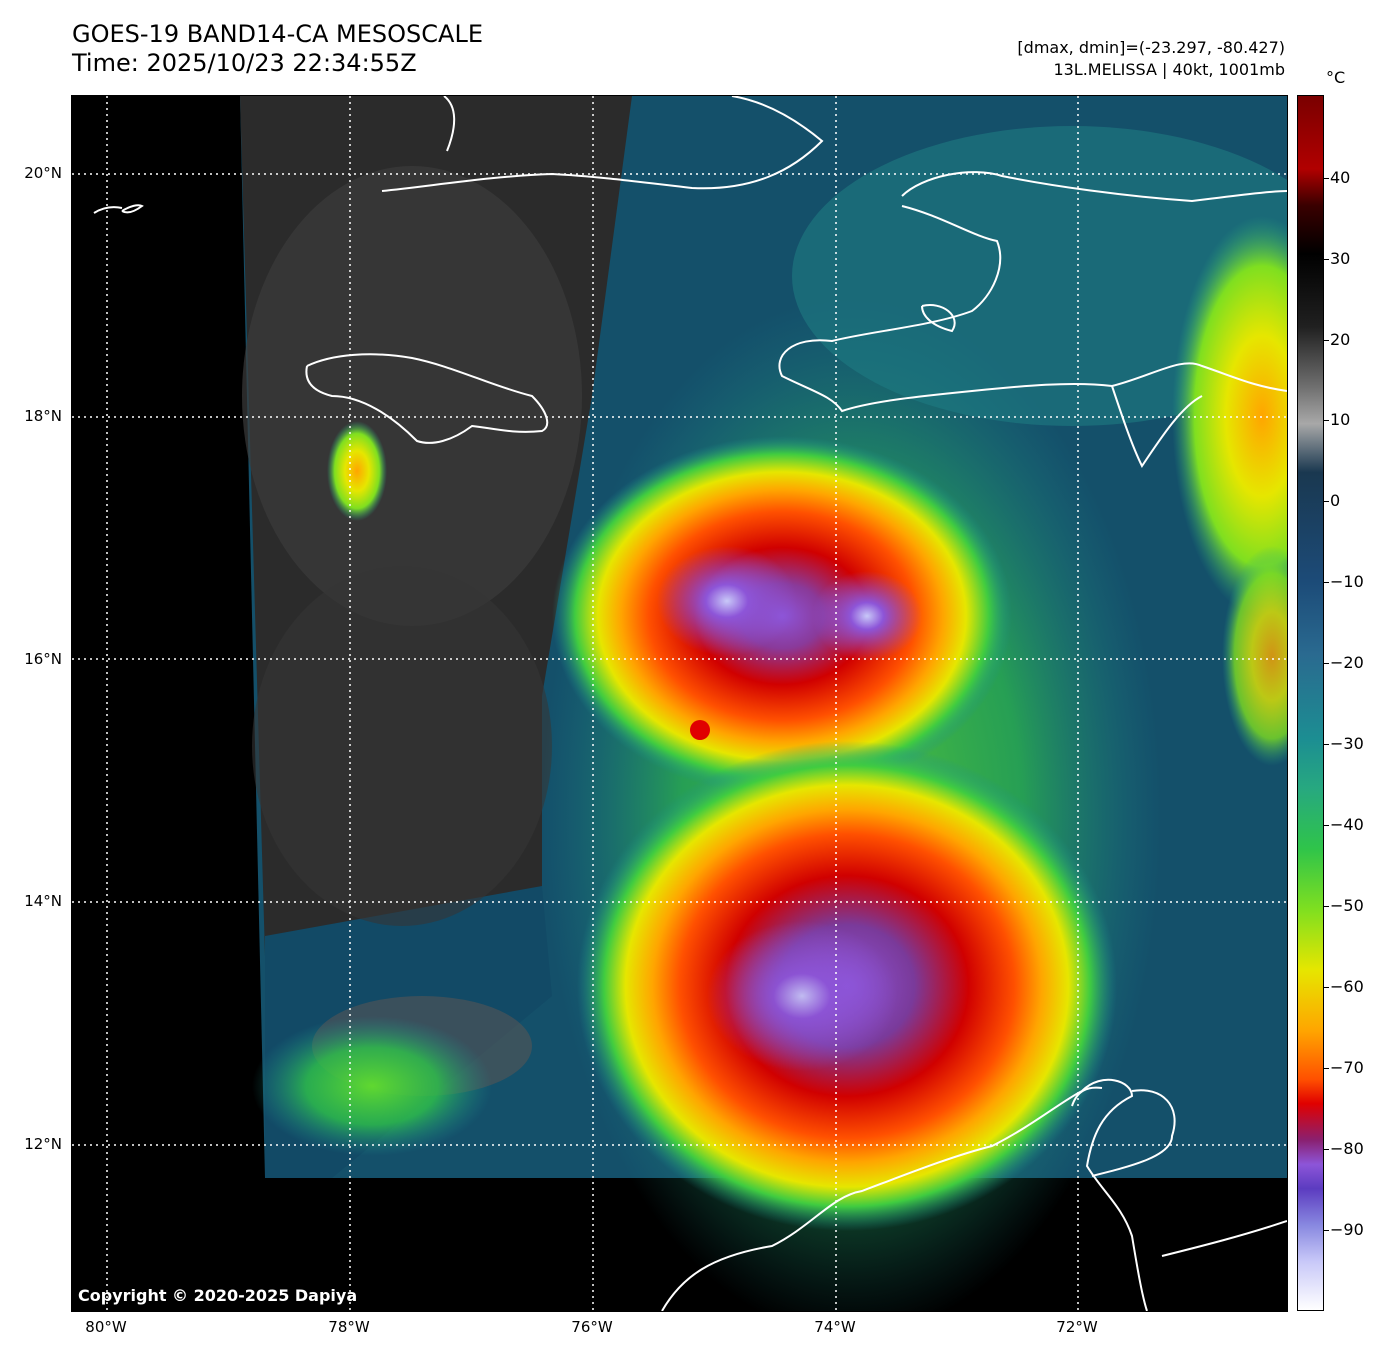 The height and width of the screenshot is (1359, 1390). Describe the element at coordinates (218, 1295) in the screenshot. I see `copyright-notice: Copyright © 2020-2025 Dapiya` at that location.